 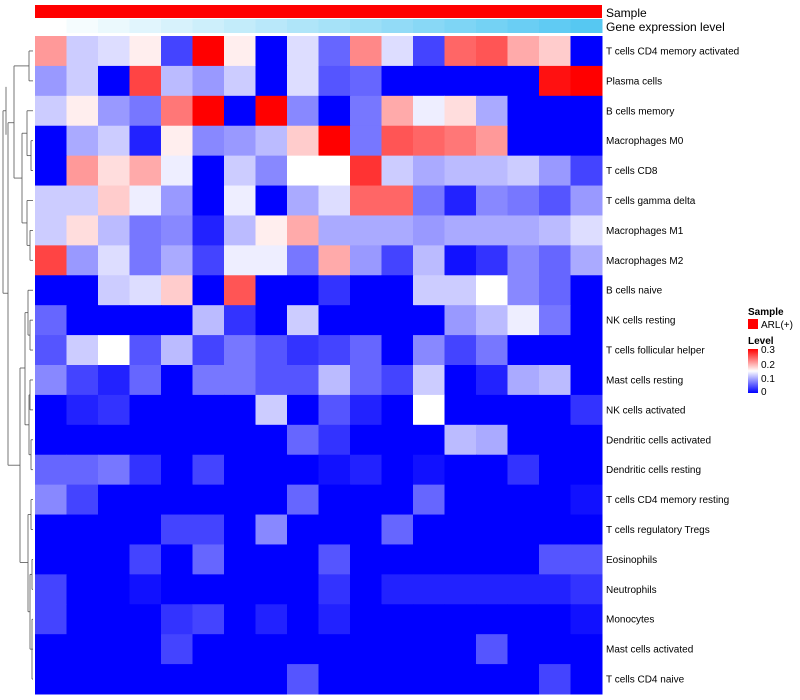 I want to click on row-label: B cells naive, so click(x=634, y=291).